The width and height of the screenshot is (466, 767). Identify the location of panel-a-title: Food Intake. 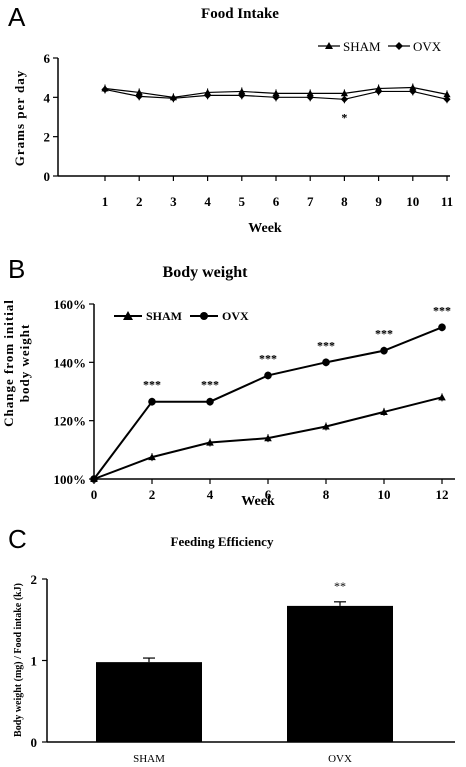
(240, 14).